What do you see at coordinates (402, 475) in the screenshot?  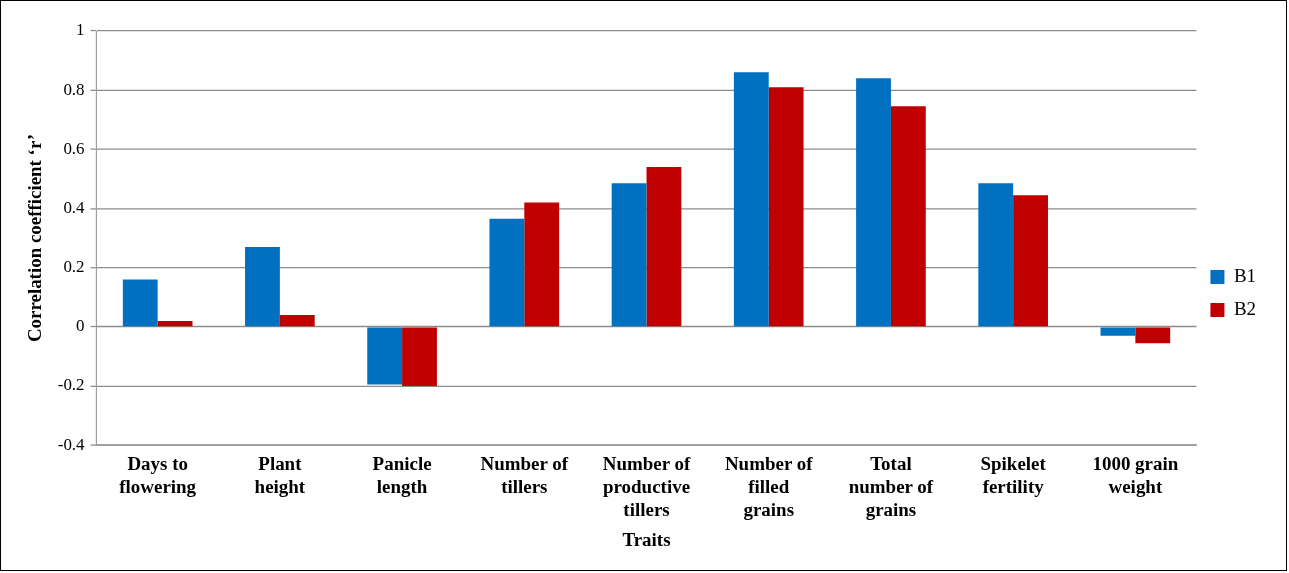 I see `x-tick-label: Panicle length` at bounding box center [402, 475].